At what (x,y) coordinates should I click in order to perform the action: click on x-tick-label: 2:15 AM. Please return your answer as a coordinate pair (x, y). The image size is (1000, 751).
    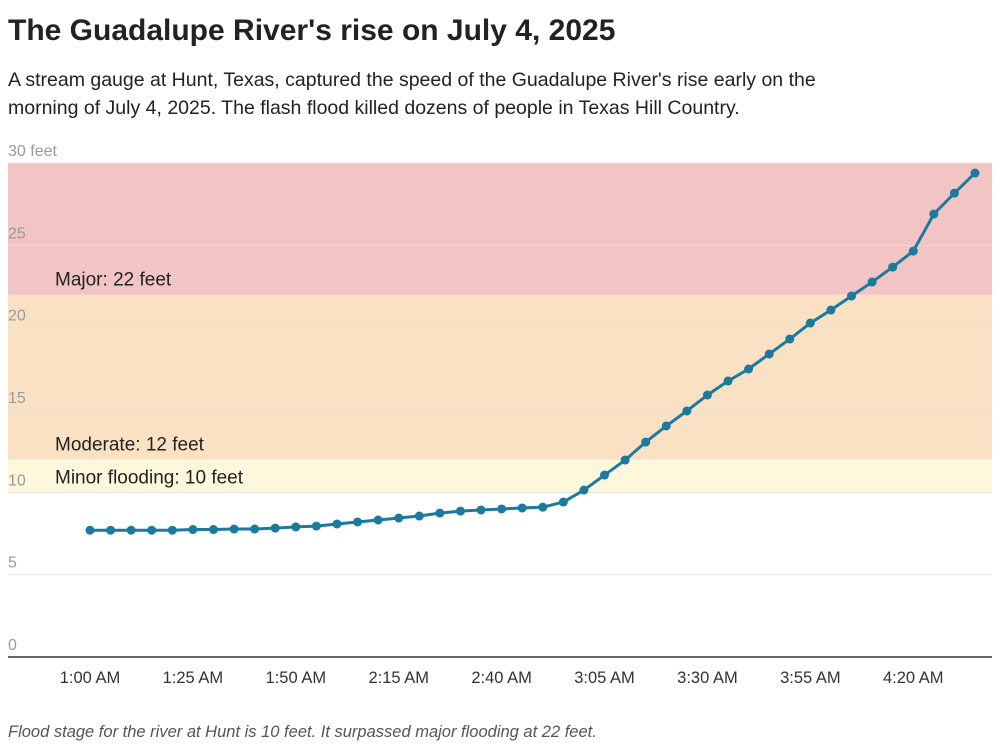
    Looking at the image, I should click on (398, 678).